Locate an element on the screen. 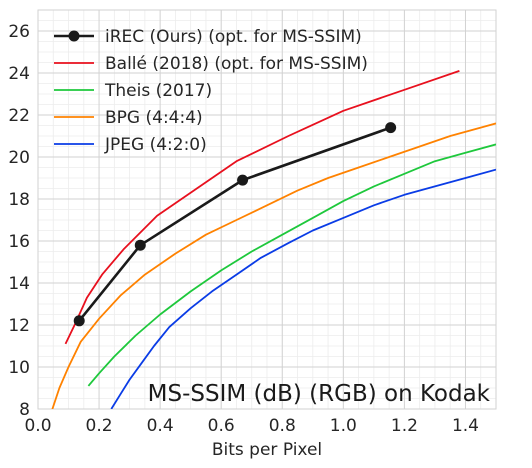  x-axis-label: Bits per Pixel is located at coordinates (267, 450).